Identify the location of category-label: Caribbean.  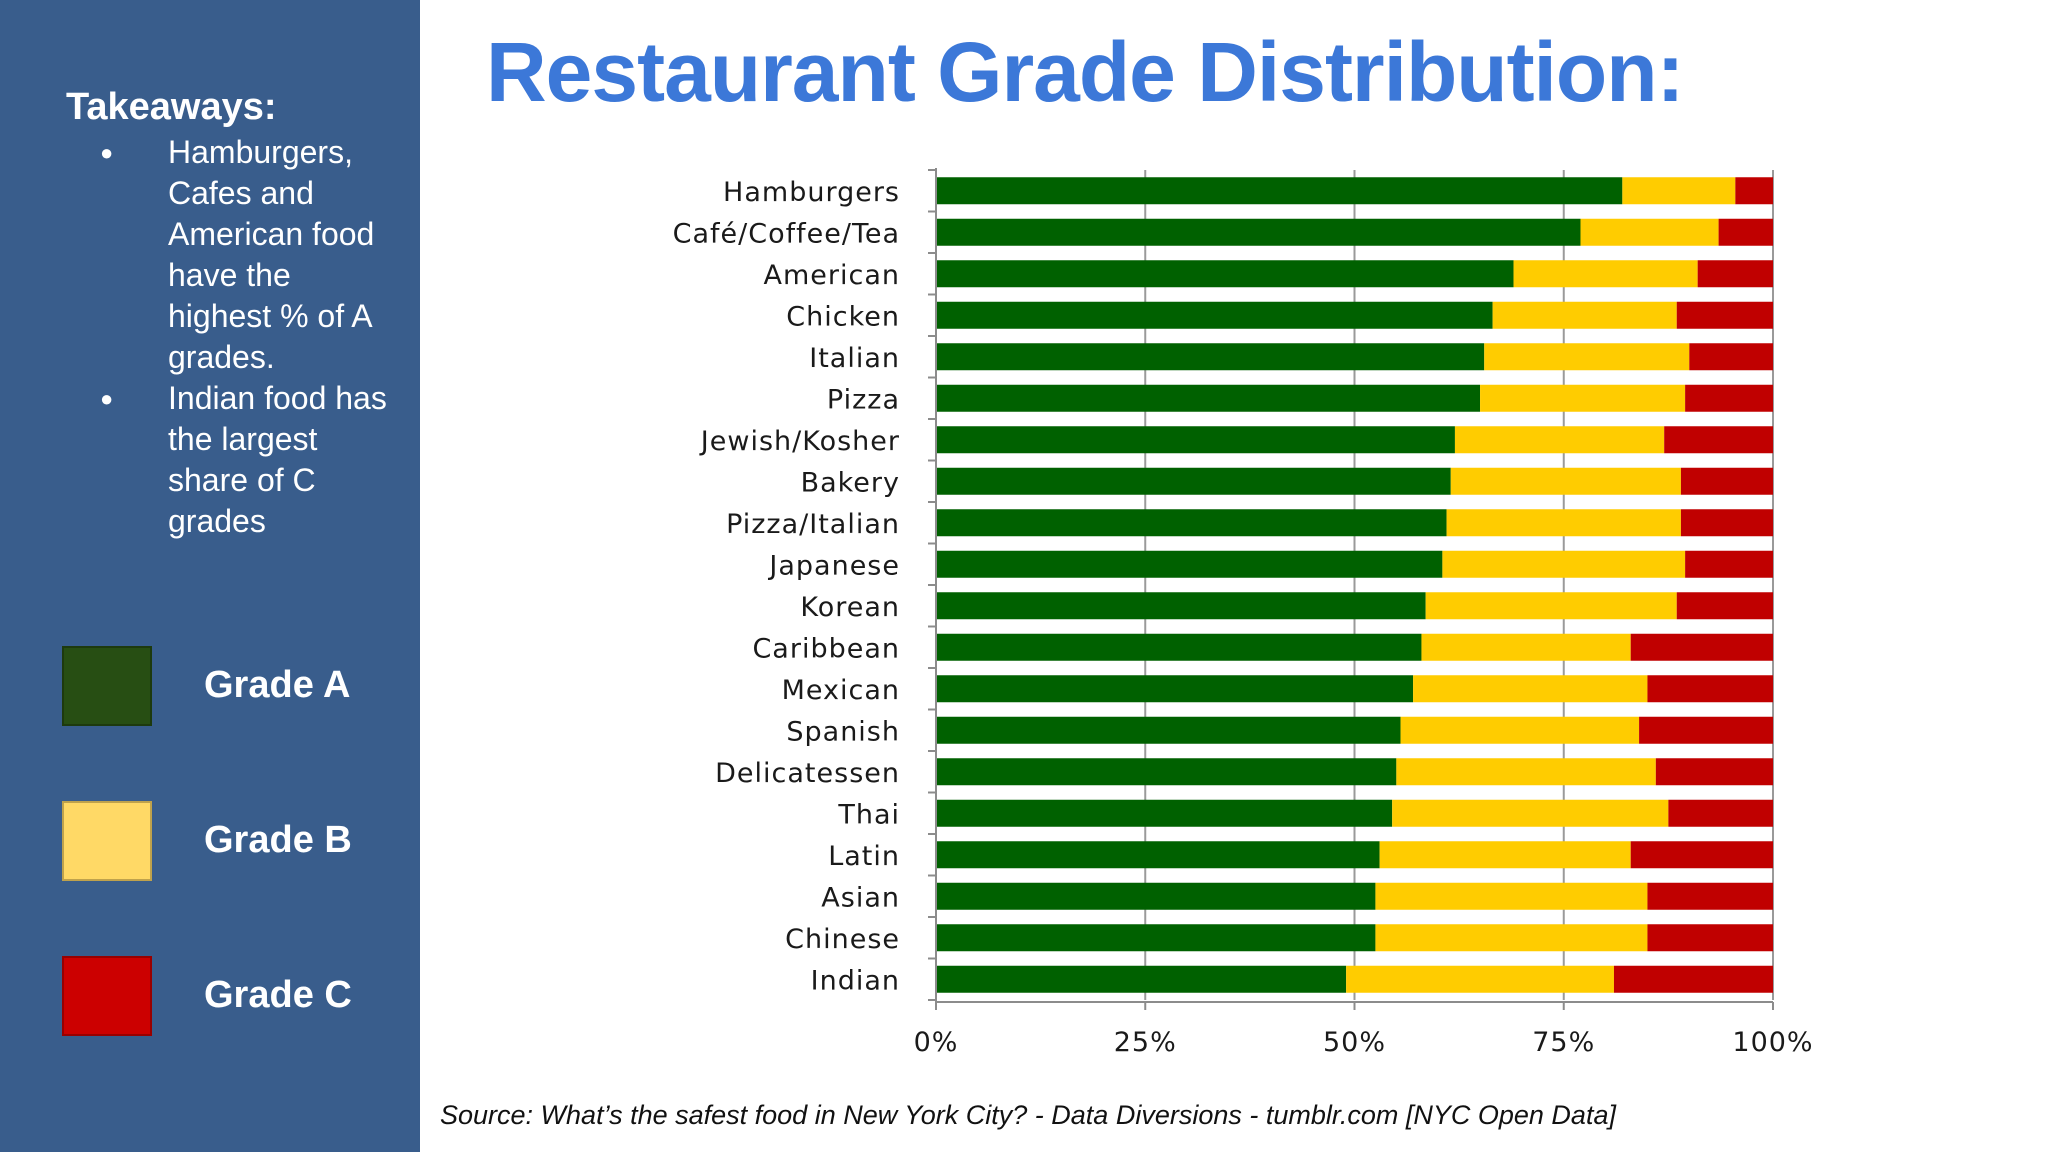
(826, 648).